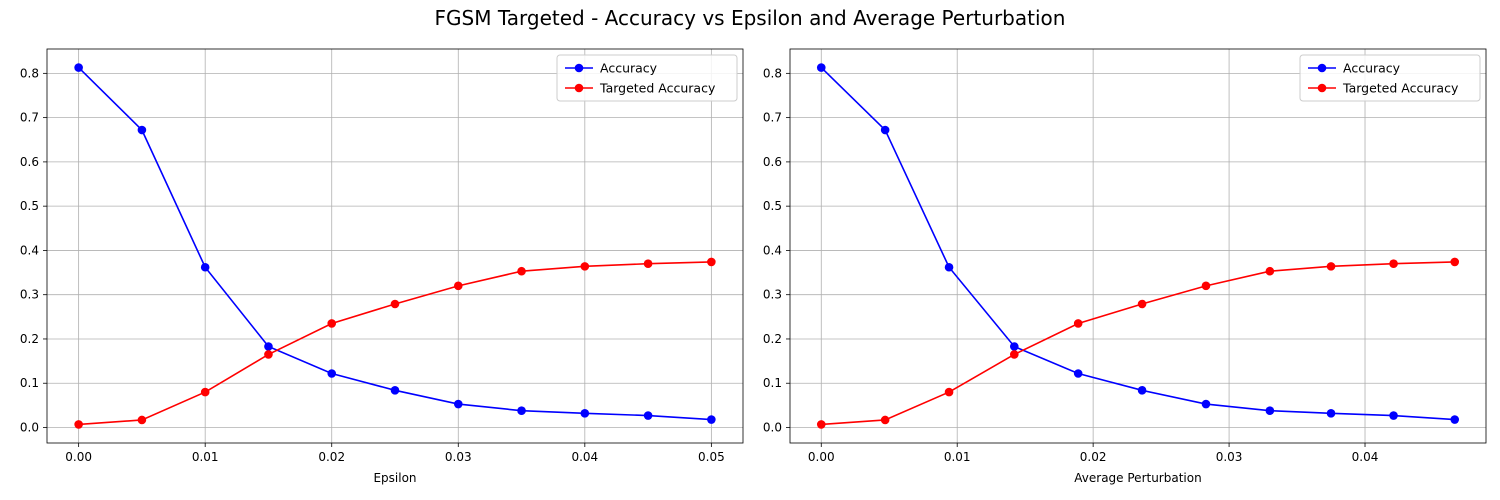  Describe the element at coordinates (394, 478) in the screenshot. I see `x-axis-label: Epsilon` at that location.